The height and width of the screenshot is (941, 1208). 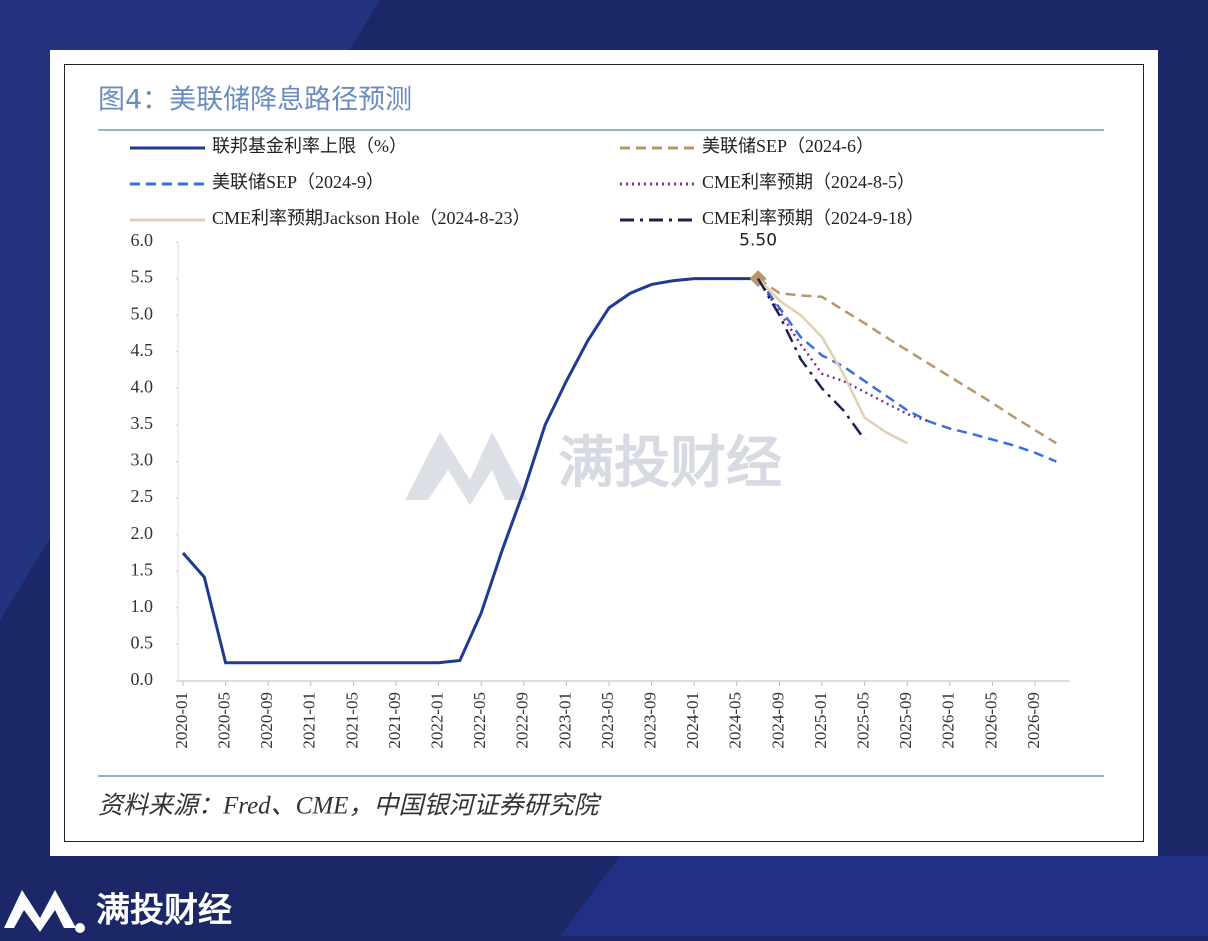 I want to click on watermark-logo, so click(x=466, y=468).